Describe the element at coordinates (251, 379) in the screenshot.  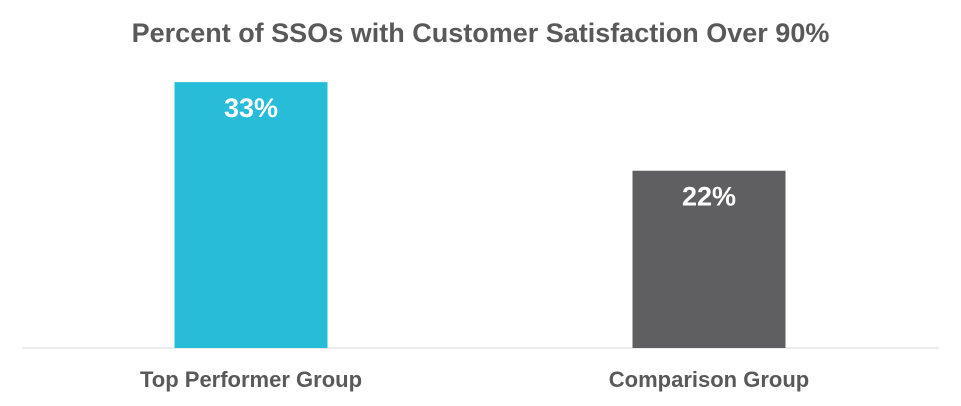
I see `category-label-1: Top Performer Group` at that location.